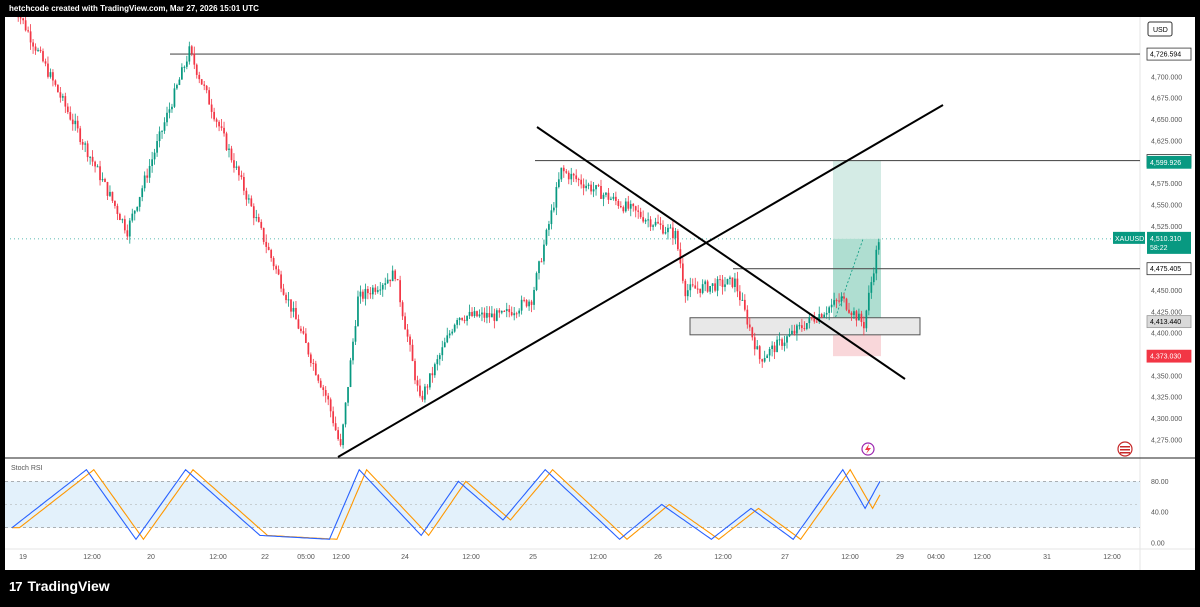  Describe the element at coordinates (151, 557) in the screenshot. I see `time-tick-label: 20` at that location.